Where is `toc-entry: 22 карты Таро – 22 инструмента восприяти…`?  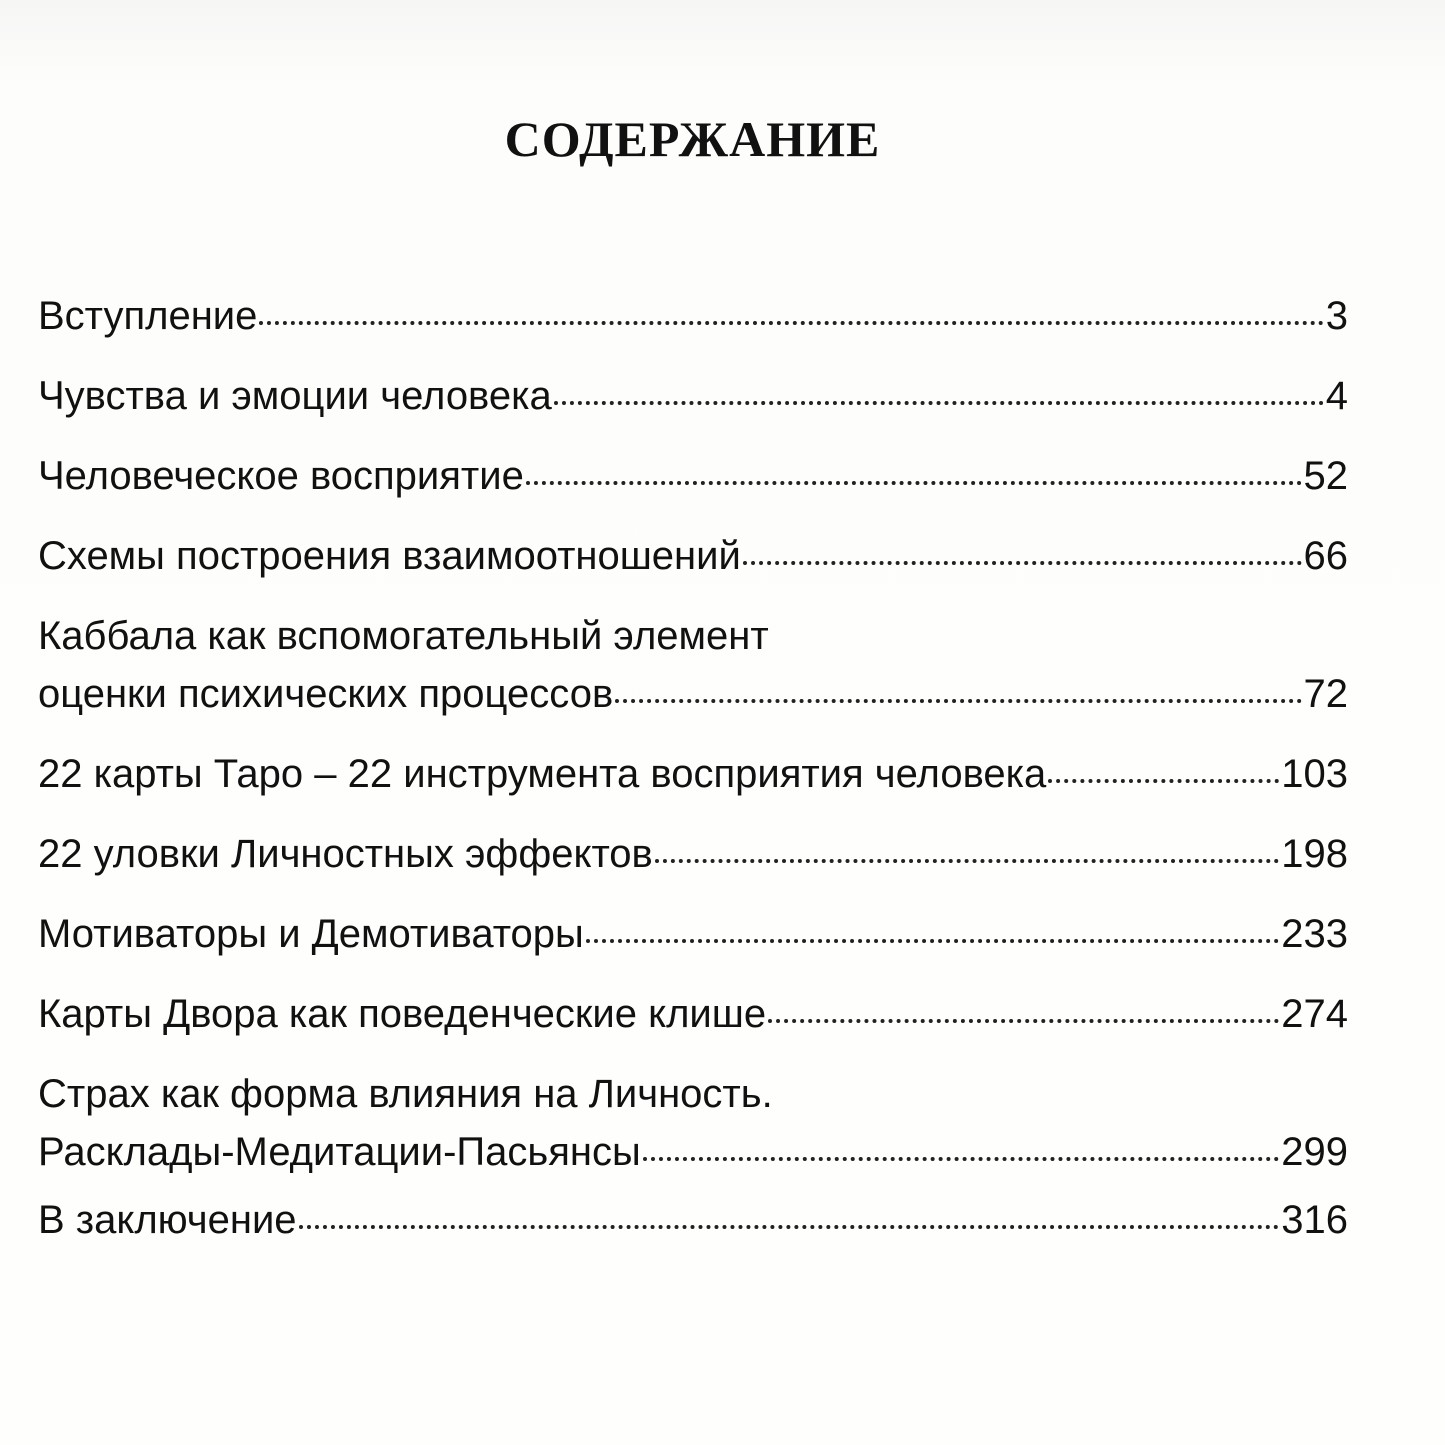
toc-entry: 22 карты Таро – 22 инструмента восприяти… is located at coordinates (693, 774).